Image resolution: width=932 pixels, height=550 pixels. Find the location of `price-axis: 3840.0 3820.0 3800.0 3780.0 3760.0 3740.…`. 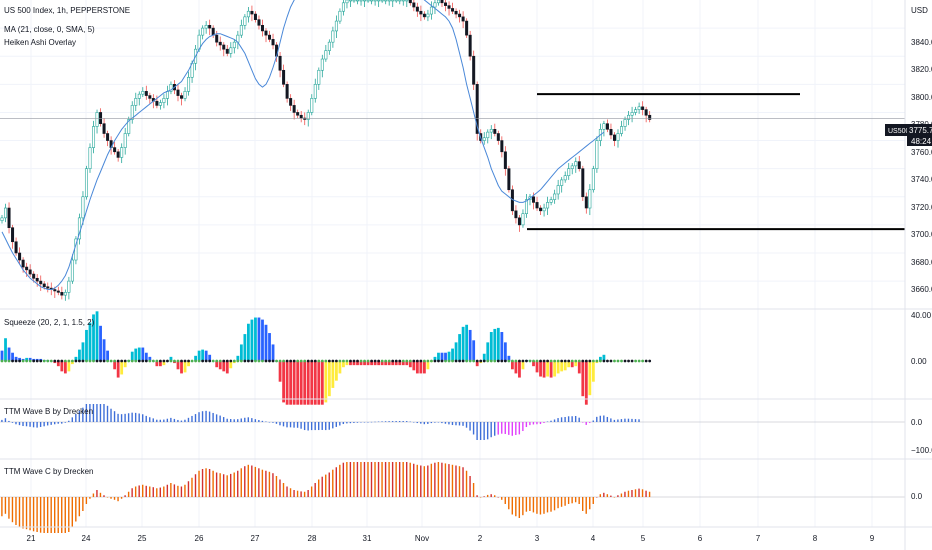

price-axis: 3840.0 3820.0 3800.0 3780.0 3760.0 3740.… is located at coordinates (921, 166).